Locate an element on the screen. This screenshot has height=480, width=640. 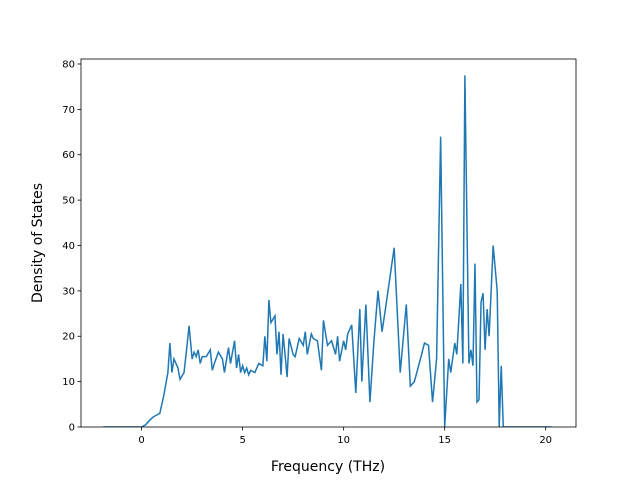
y-tick-label: 60 is located at coordinates (68, 155).